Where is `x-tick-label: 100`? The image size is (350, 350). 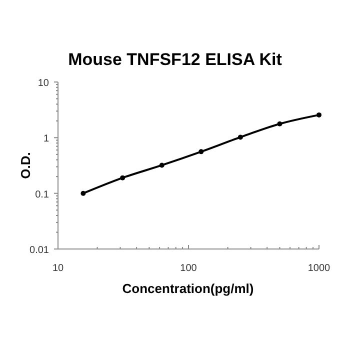 x-tick-label: 100 is located at coordinates (189, 268).